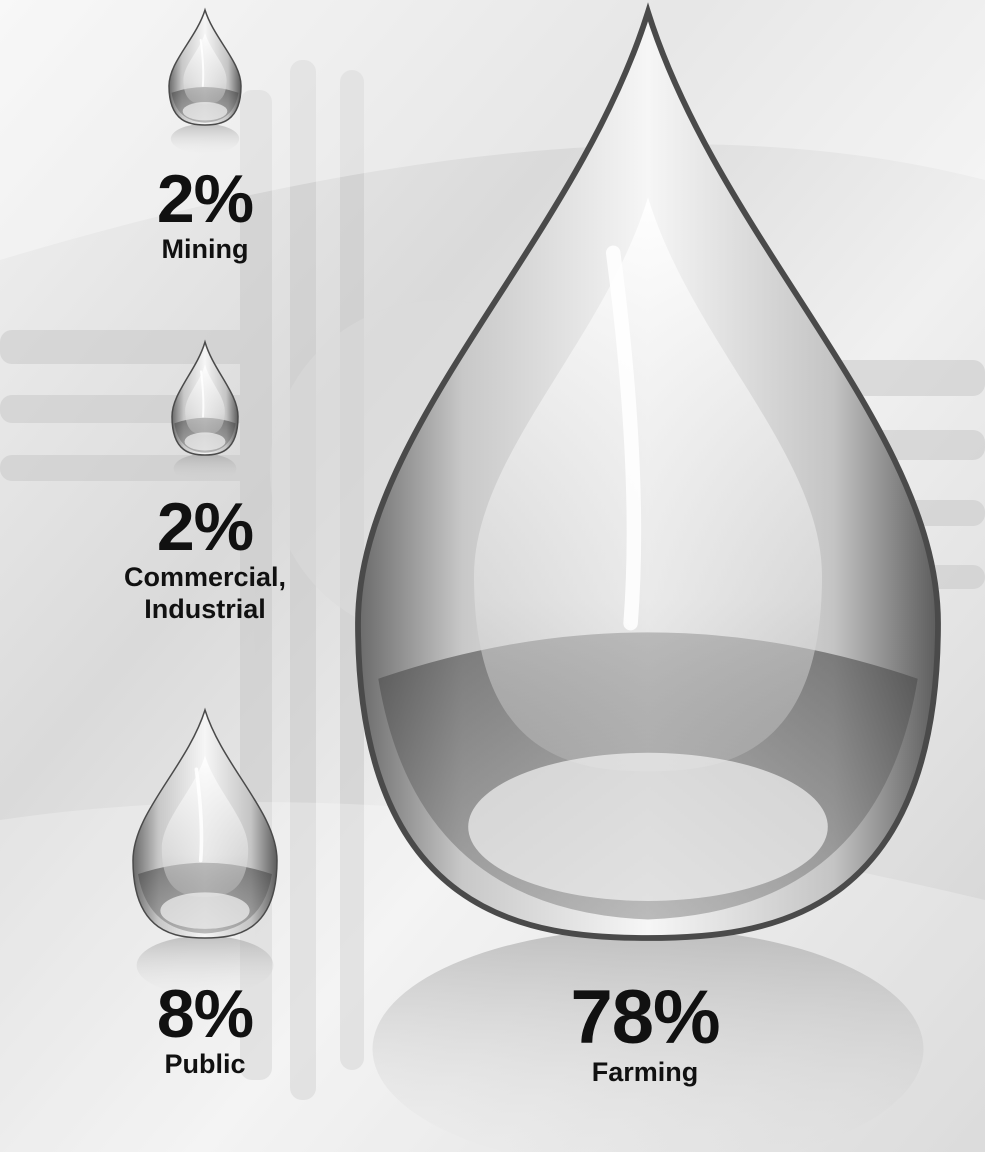 This screenshot has height=1152, width=985. I want to click on stat-mining: 2% Mining, so click(205, 215).